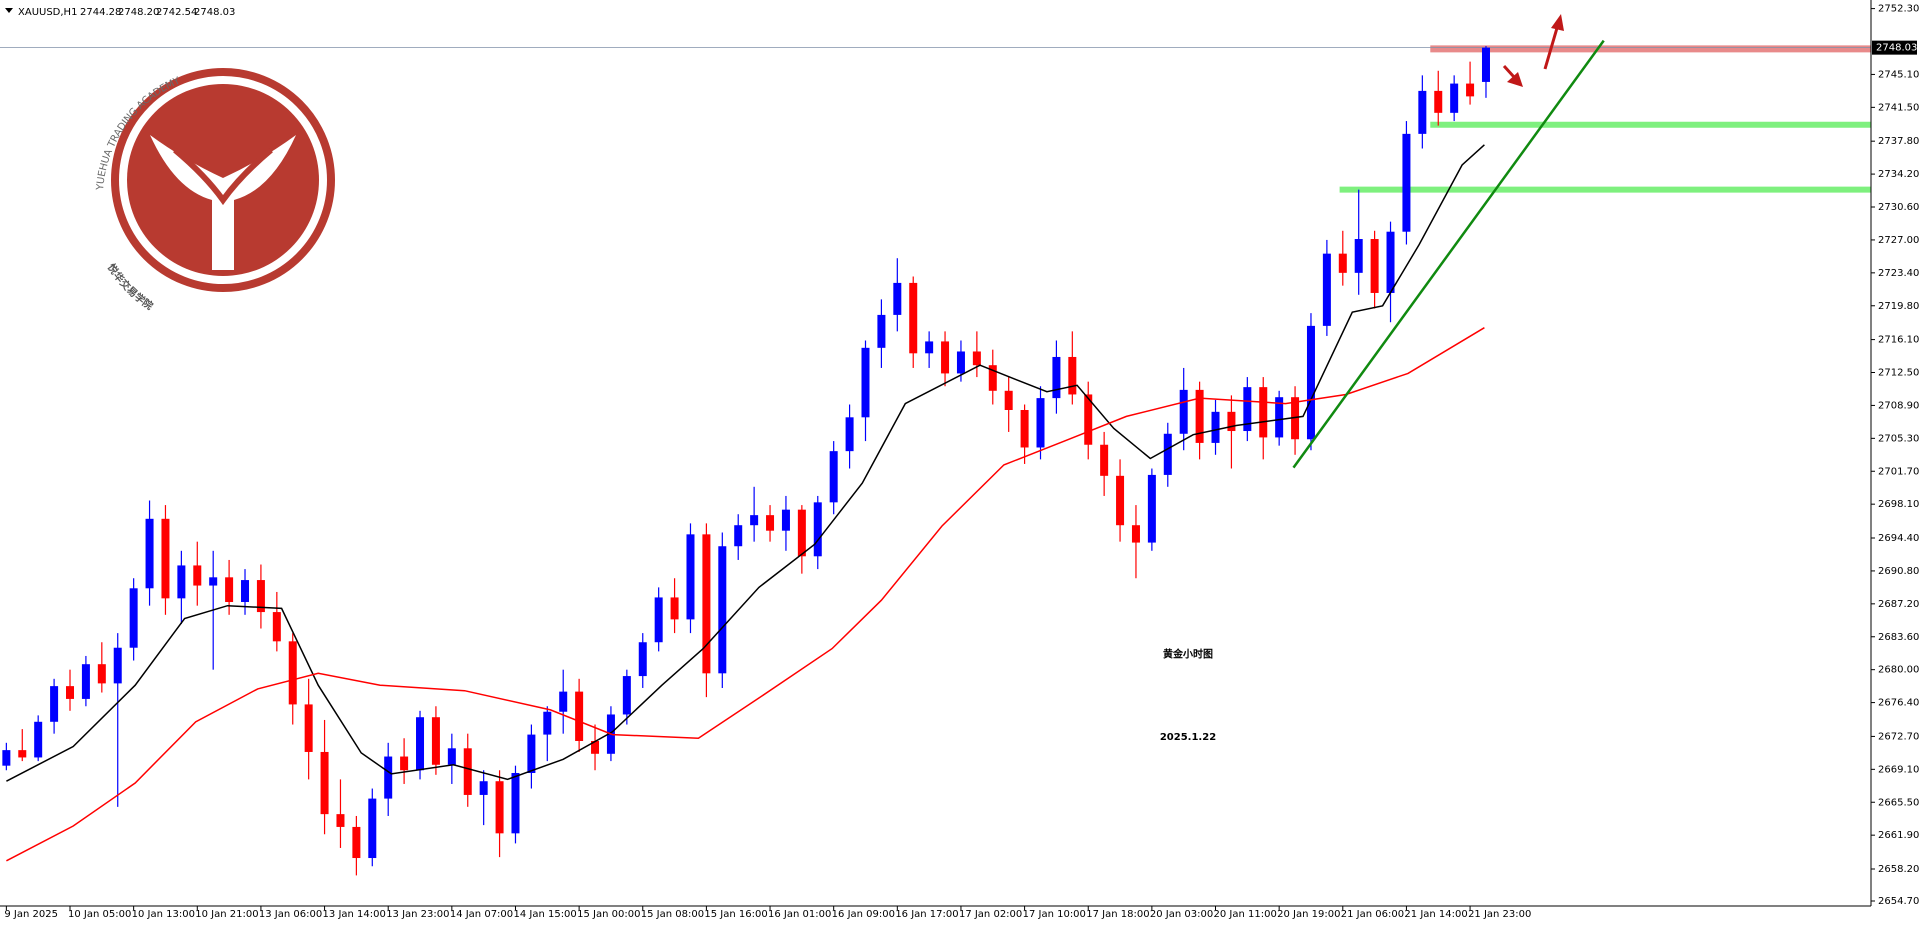 The height and width of the screenshot is (927, 1920). Describe the element at coordinates (735, 914) in the screenshot. I see `x-tick-label: 15 Jan 16:00` at that location.